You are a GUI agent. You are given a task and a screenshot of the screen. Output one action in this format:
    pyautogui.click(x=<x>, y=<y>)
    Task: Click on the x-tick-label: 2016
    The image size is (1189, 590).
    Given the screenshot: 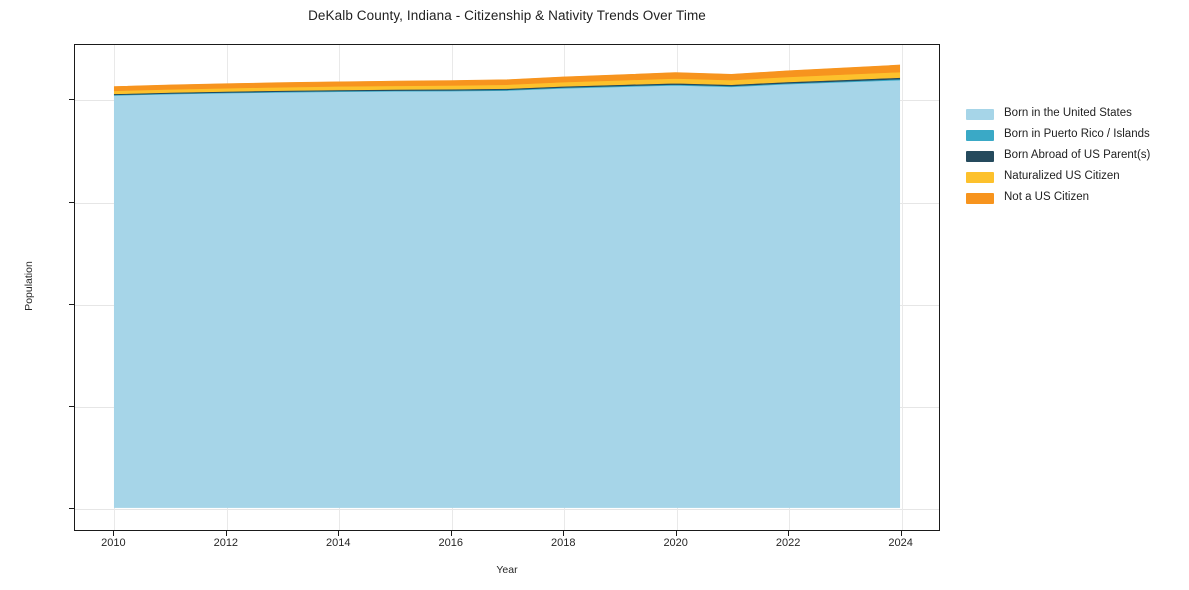 What is the action you would take?
    pyautogui.click(x=450, y=543)
    